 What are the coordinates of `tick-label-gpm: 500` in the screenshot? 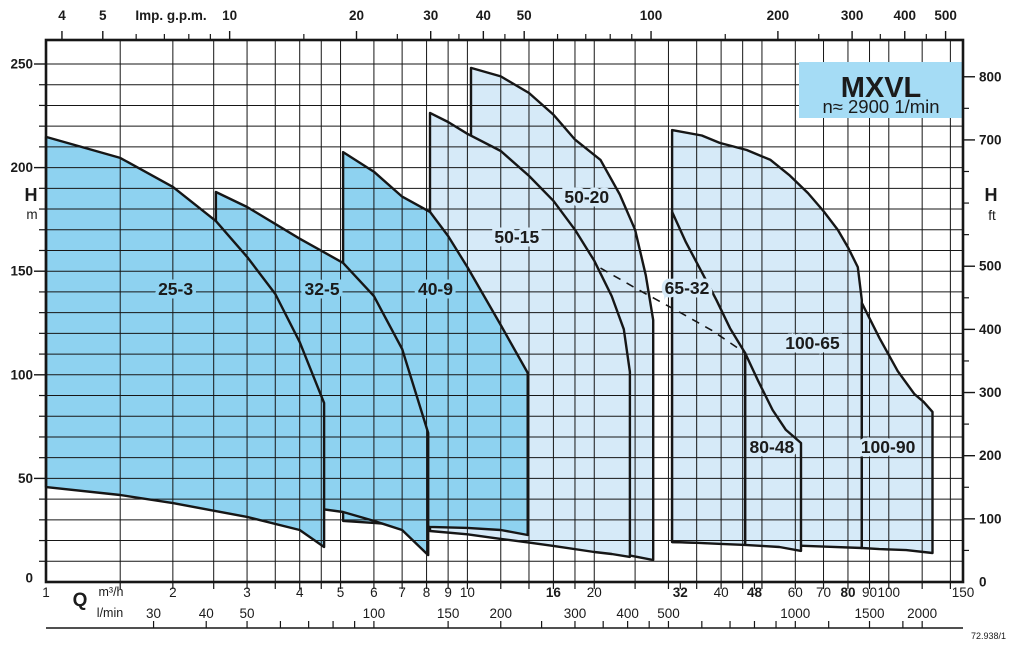 It's located at (945, 15).